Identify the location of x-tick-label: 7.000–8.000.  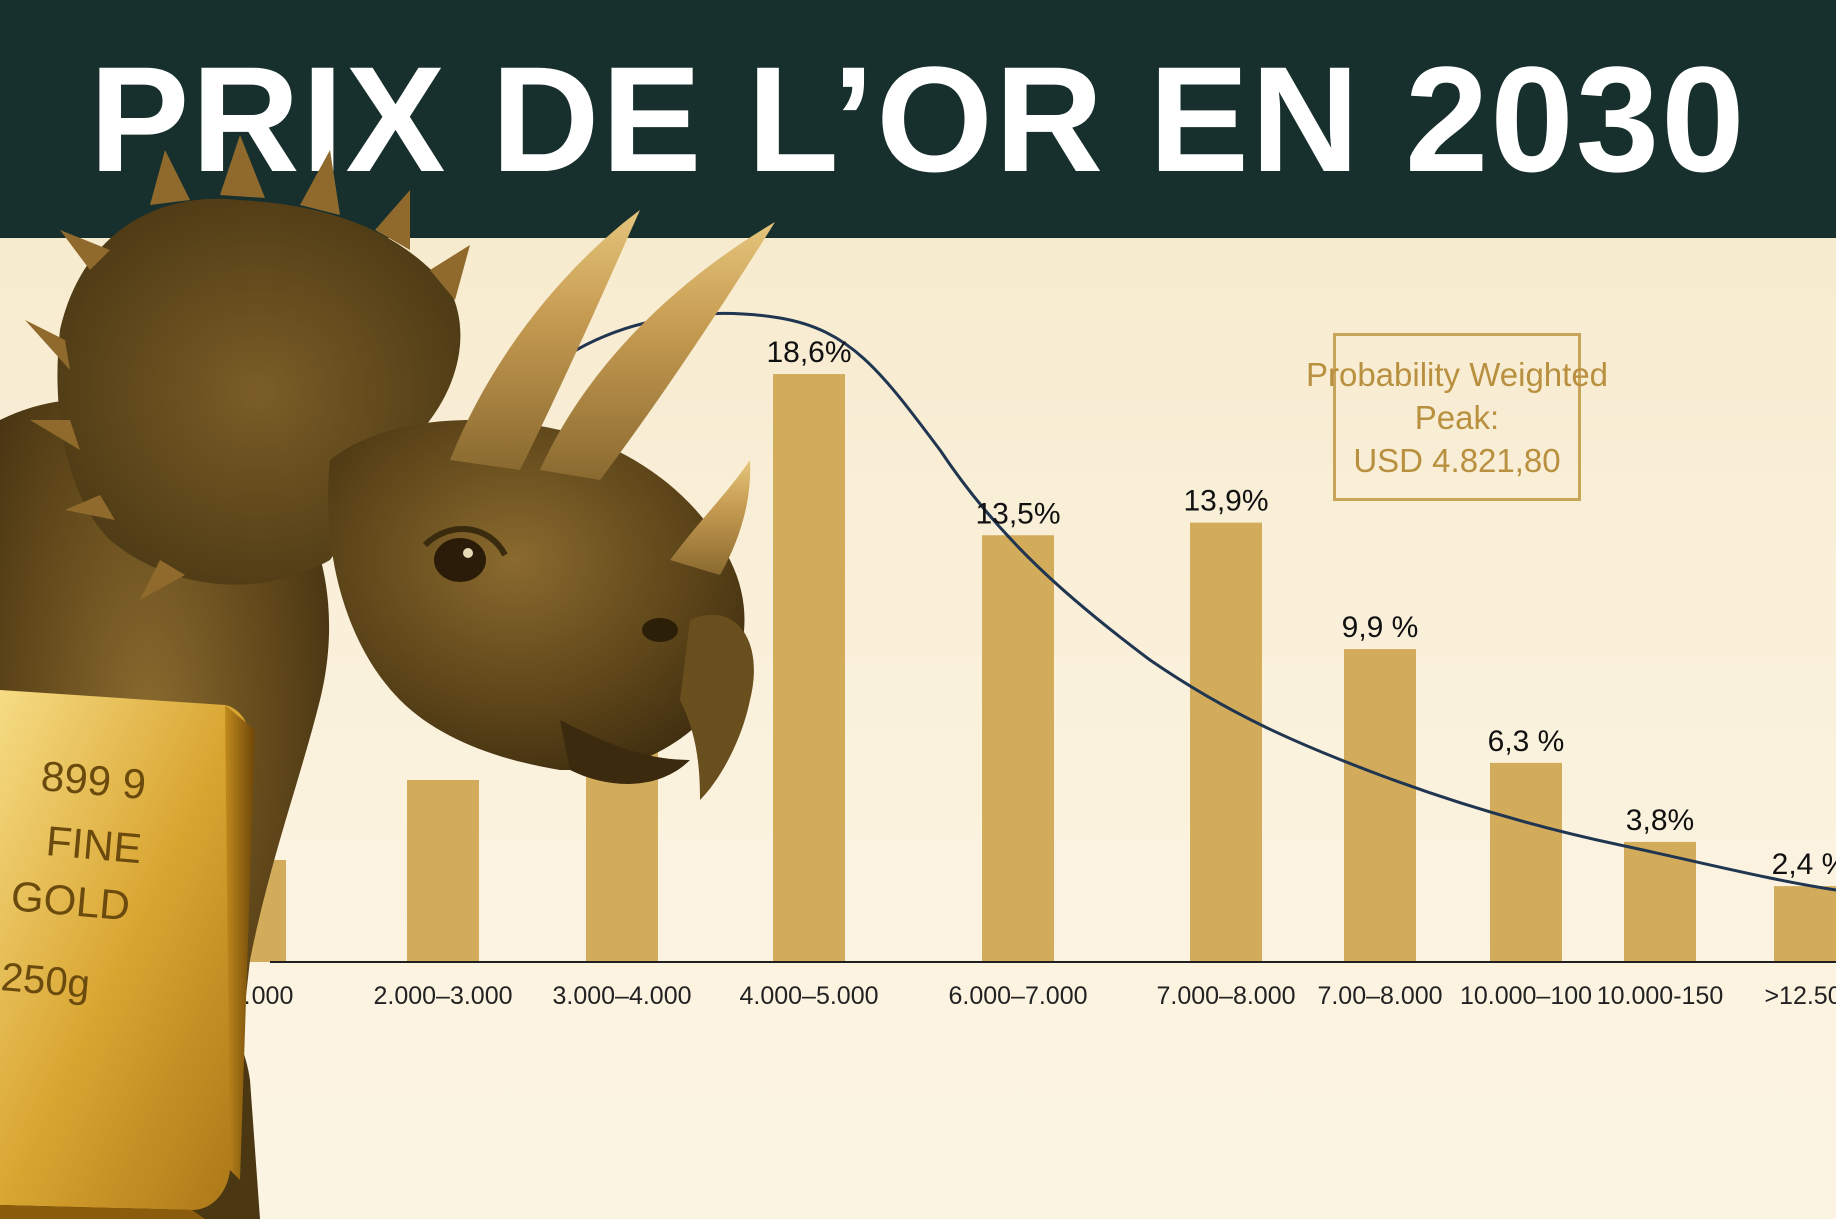
(1225, 996).